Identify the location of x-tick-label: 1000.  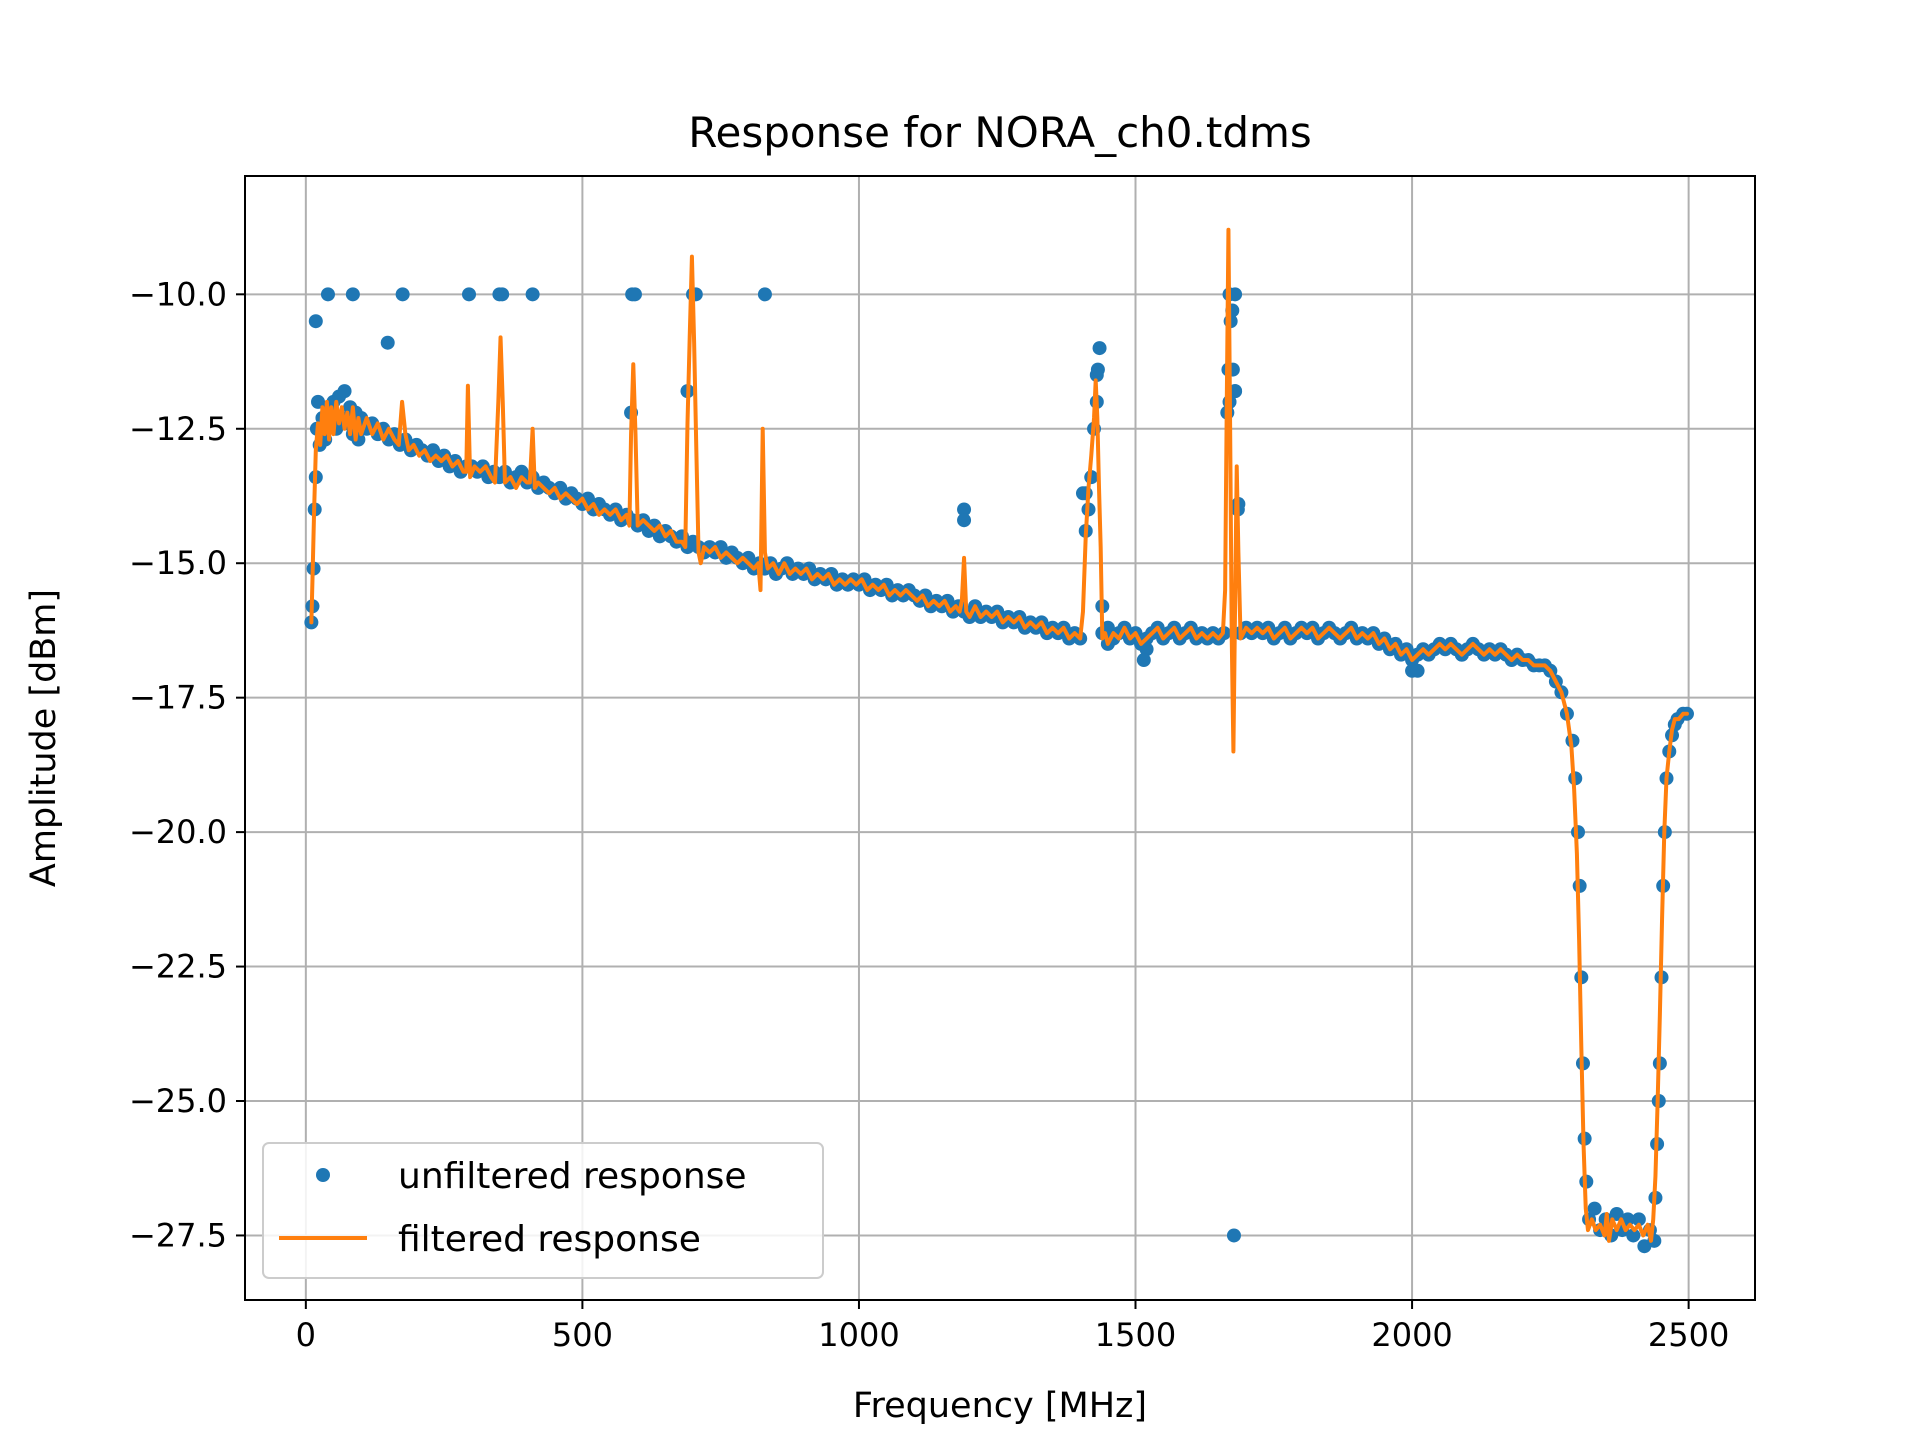
(858, 1335).